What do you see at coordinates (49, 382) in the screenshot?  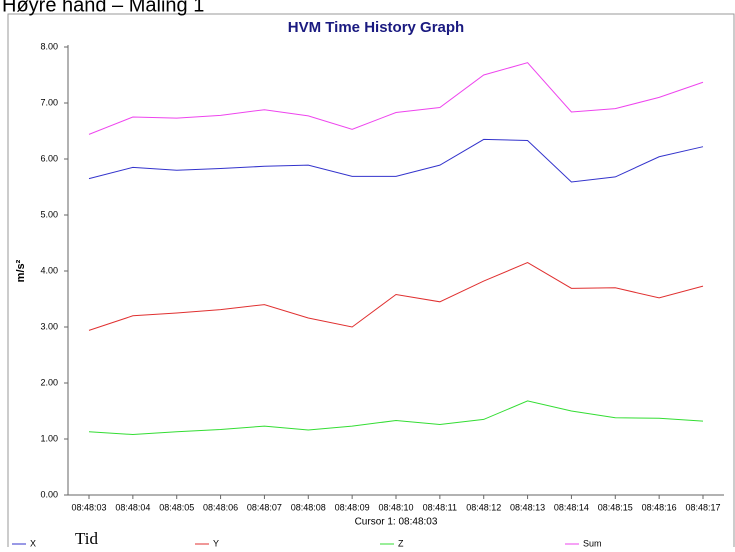 I see `y-tick-label: 2.00` at bounding box center [49, 382].